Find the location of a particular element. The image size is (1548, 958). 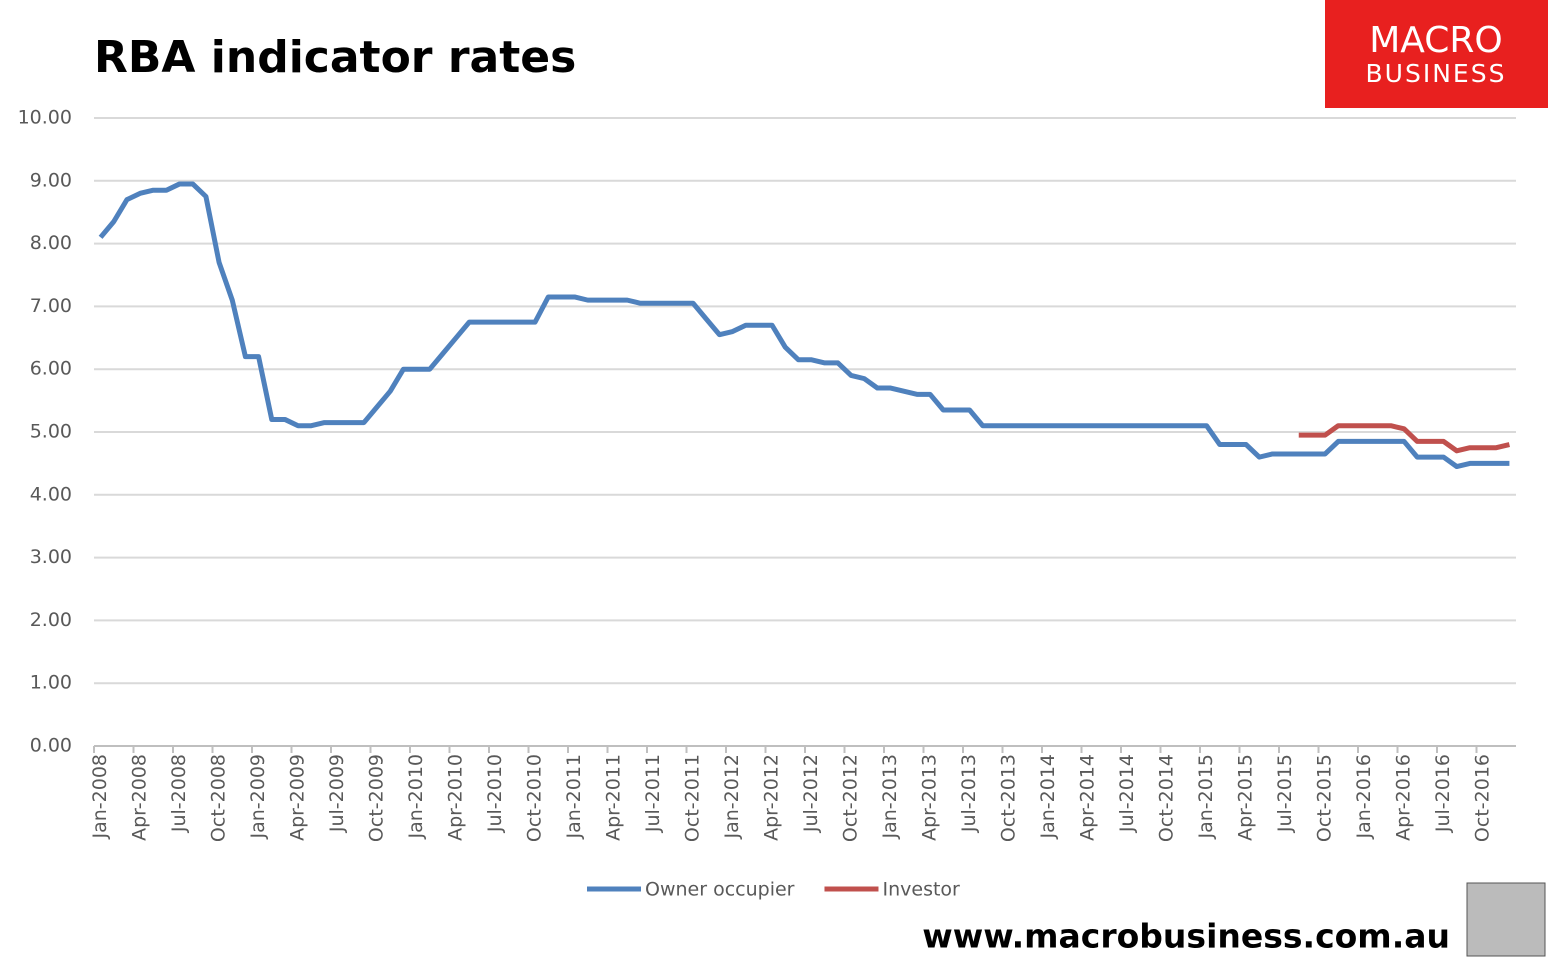

x-tick-label: Jul-2014 is located at coordinates (1127, 793).